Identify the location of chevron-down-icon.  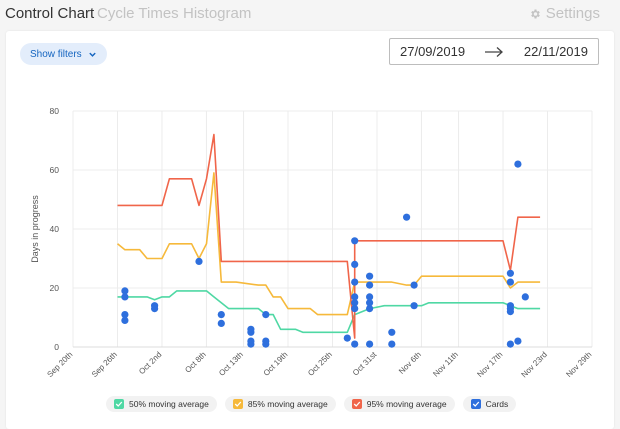
(92, 54).